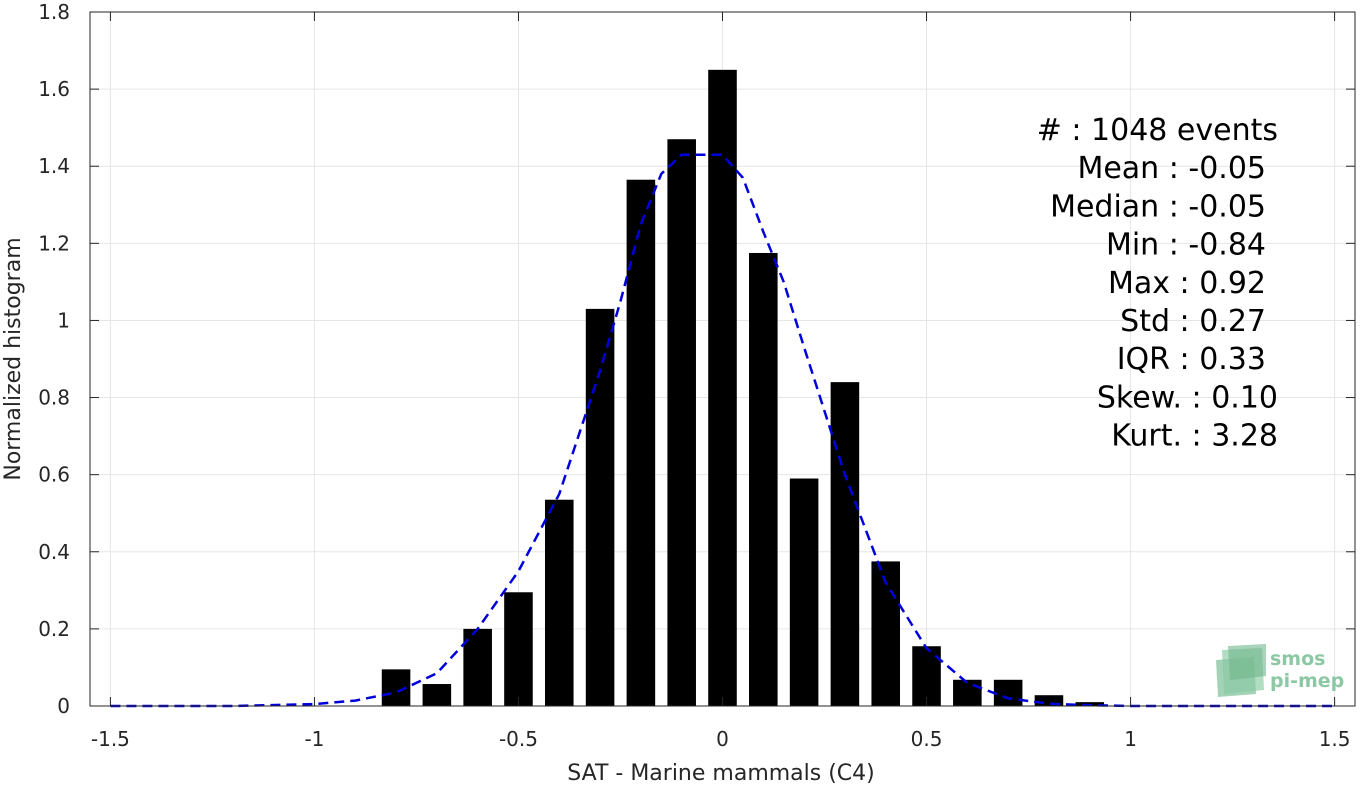 This screenshot has height=785, width=1367. Describe the element at coordinates (927, 739) in the screenshot. I see `x-tick-label: 0.5` at that location.